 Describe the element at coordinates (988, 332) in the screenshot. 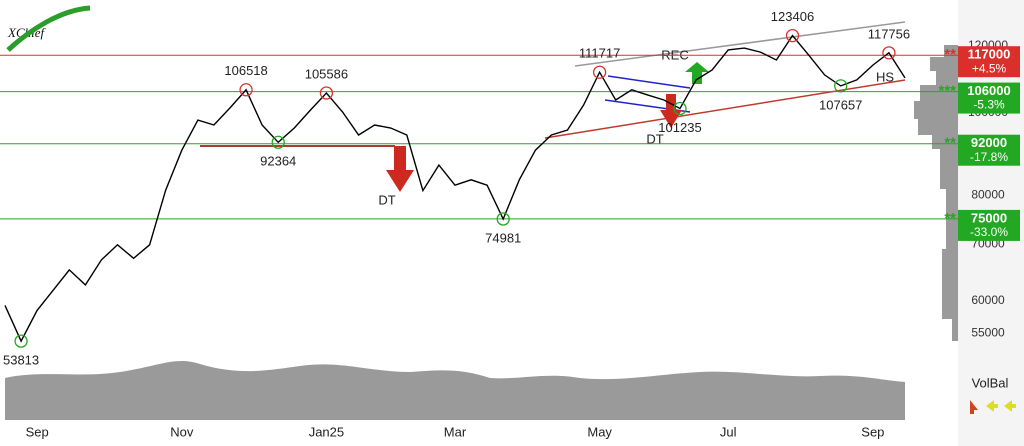

I see `y-tick-label: 55000` at that location.